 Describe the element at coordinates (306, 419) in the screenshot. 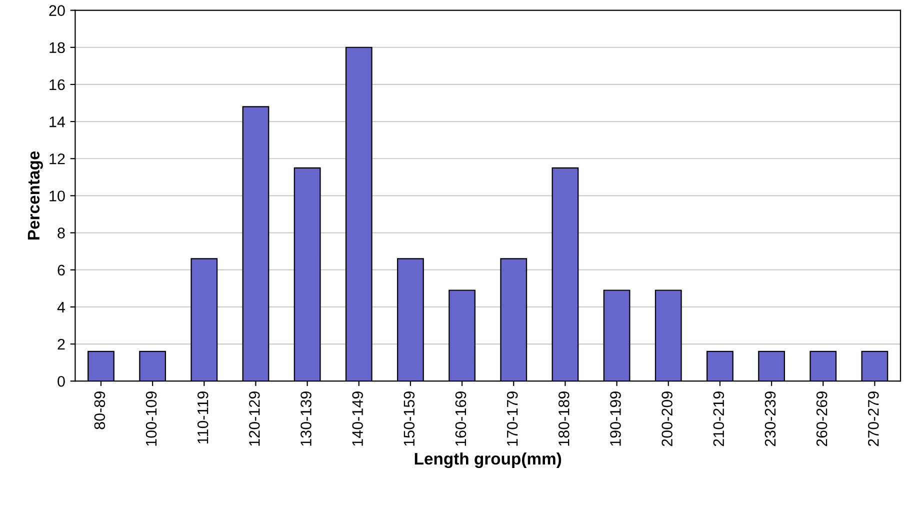

I see `x-tick-label: 130-139` at that location.